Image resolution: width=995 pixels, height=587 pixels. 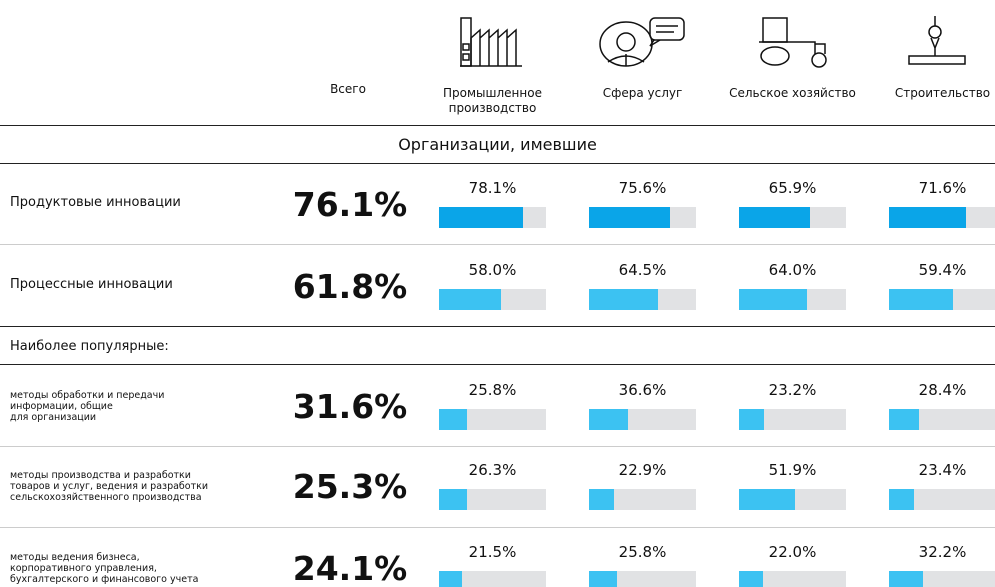 What do you see at coordinates (492, 100) in the screenshot?
I see `column-header: Промышленное производство` at bounding box center [492, 100].